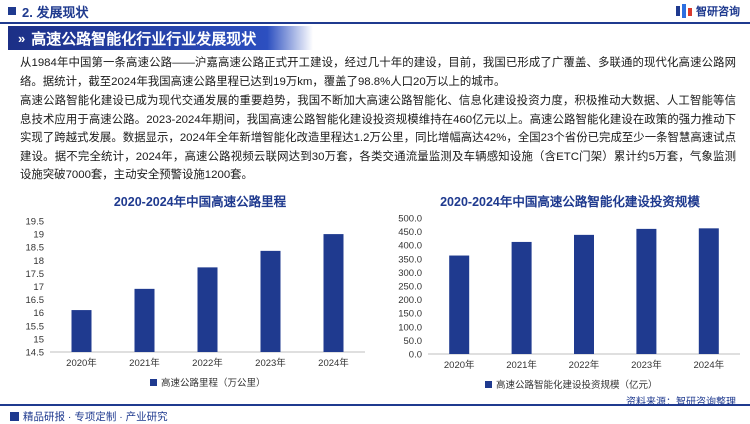 The width and height of the screenshot is (750, 424). I want to click on chart-2-ytick-label: 250.0, so click(410, 287).